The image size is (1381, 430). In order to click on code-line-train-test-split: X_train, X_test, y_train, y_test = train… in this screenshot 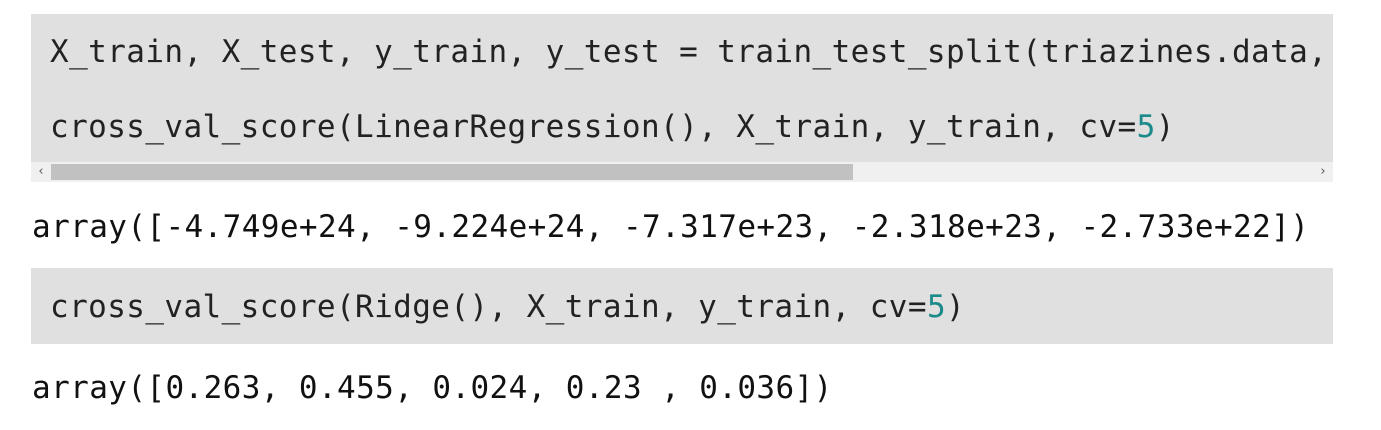, I will do `click(691, 52)`.